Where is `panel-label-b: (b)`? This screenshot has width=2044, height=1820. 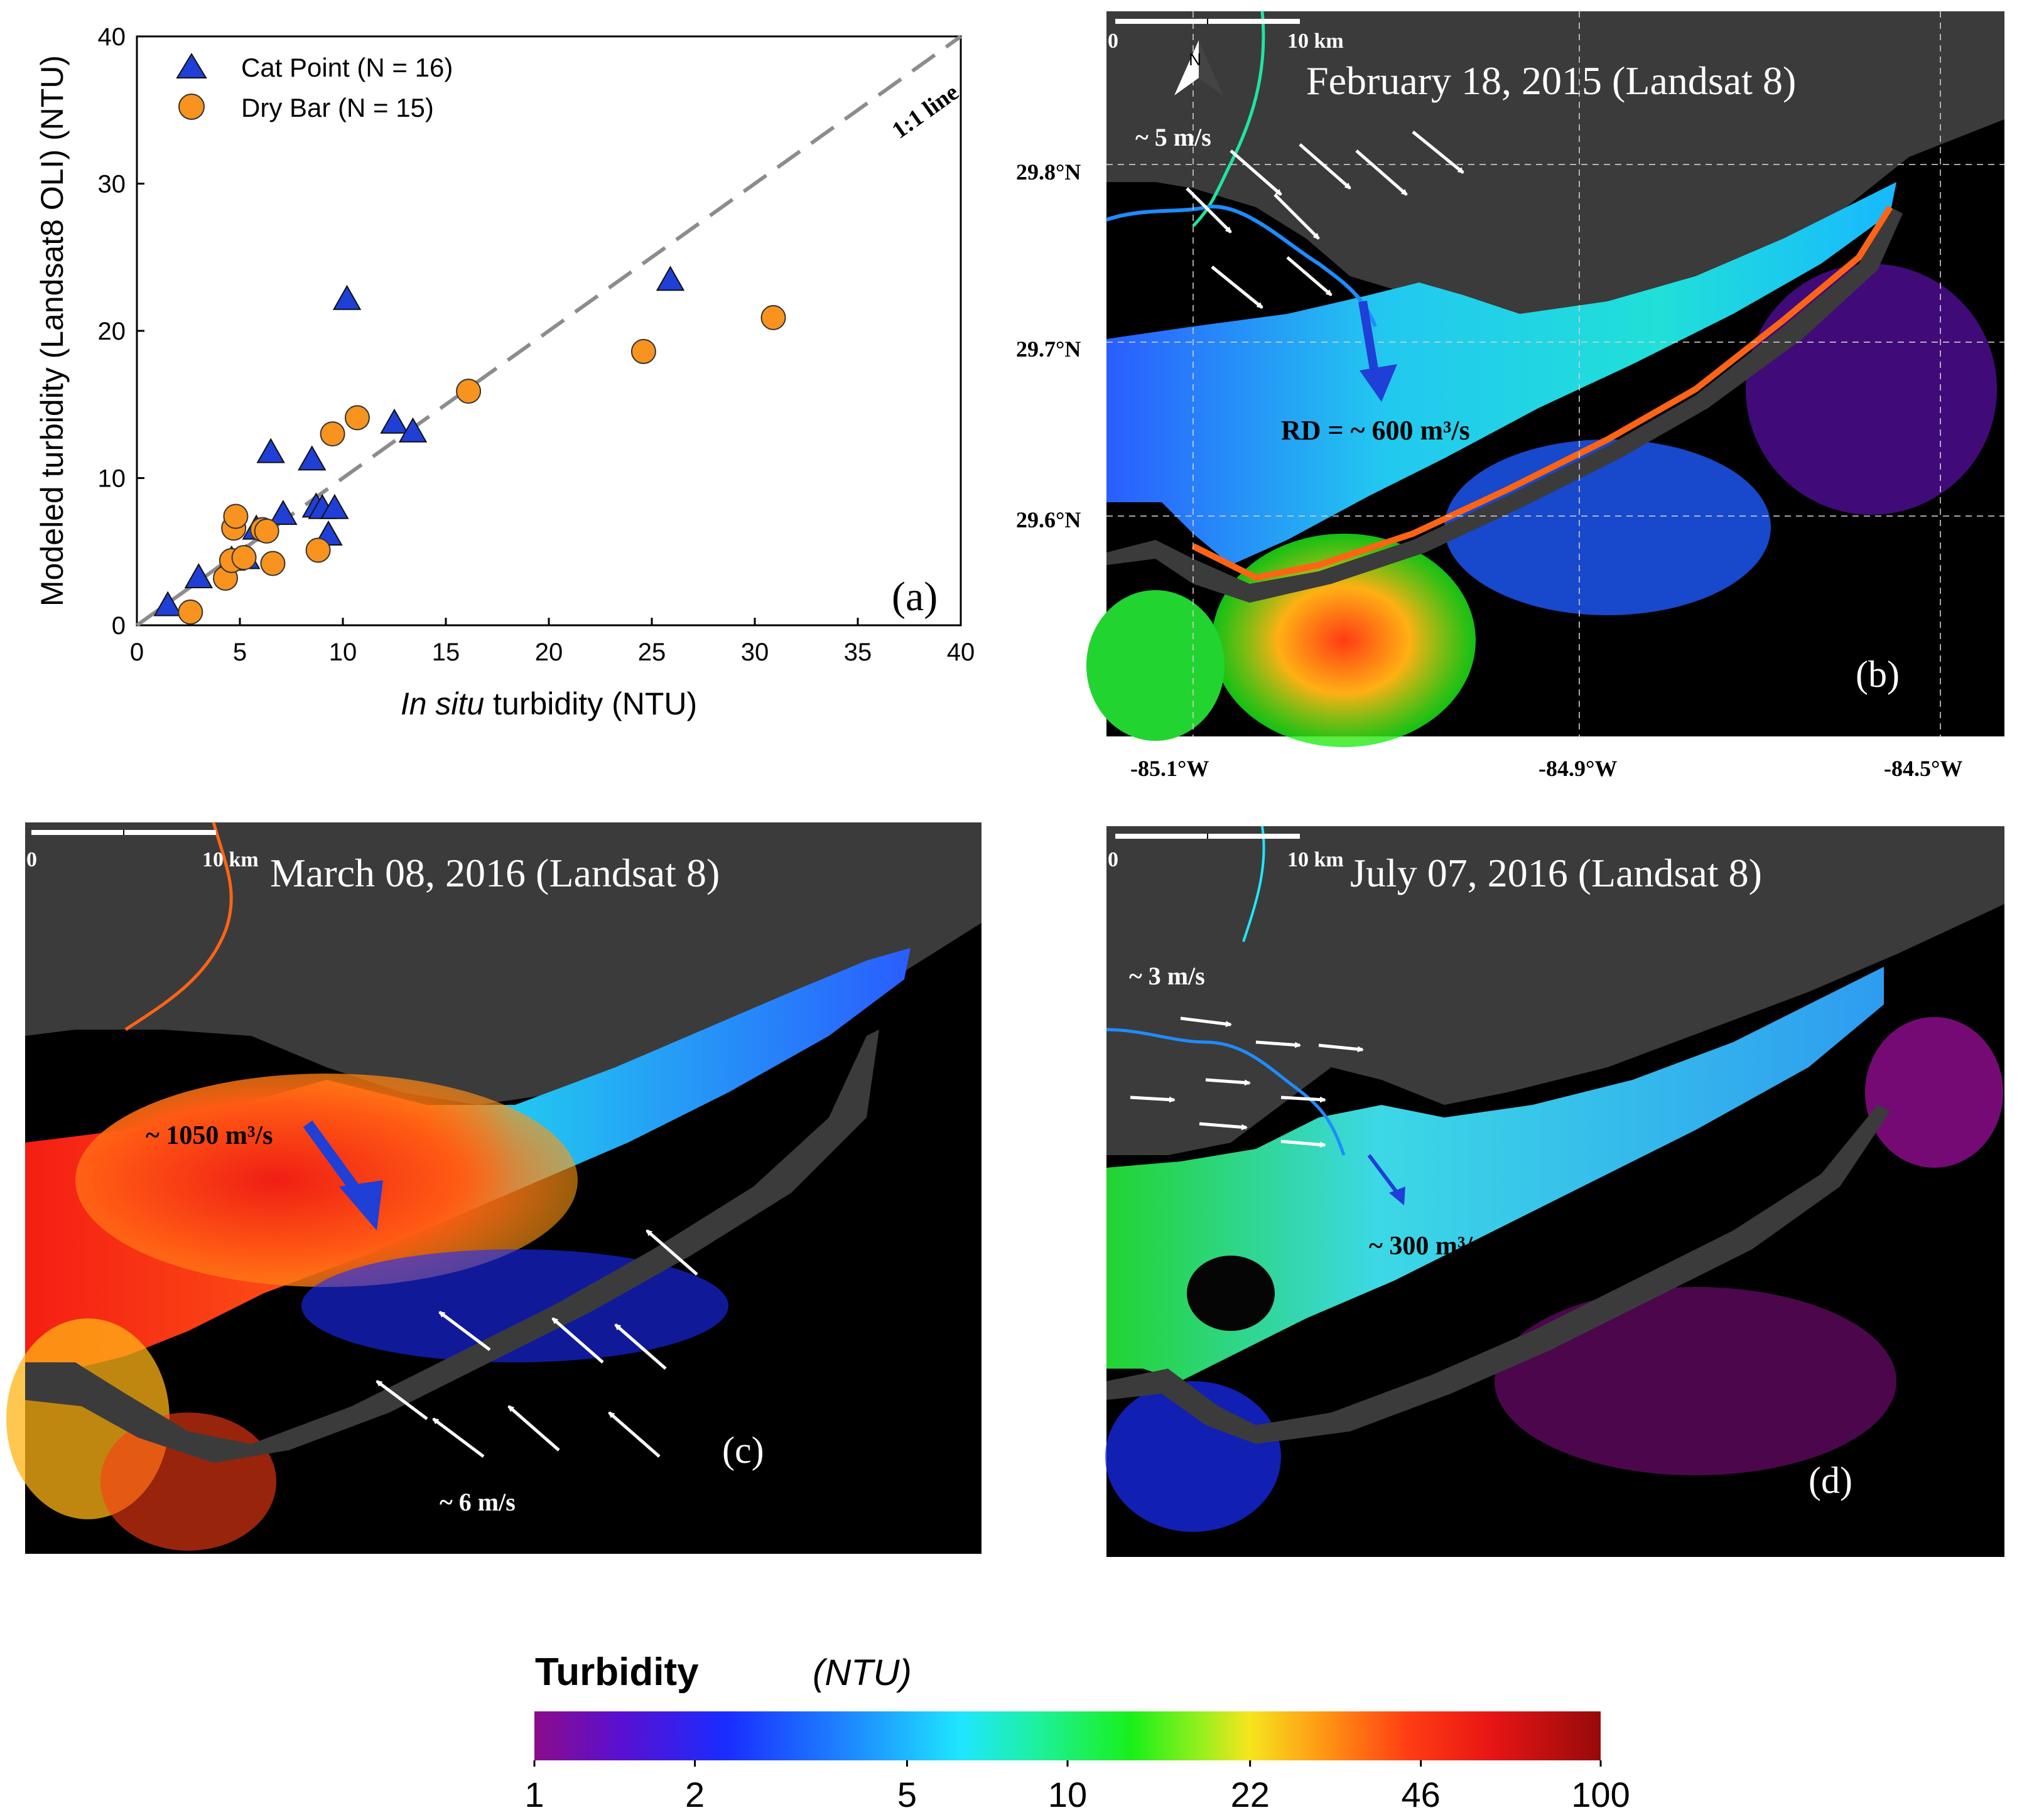 panel-label-b: (b) is located at coordinates (1878, 674).